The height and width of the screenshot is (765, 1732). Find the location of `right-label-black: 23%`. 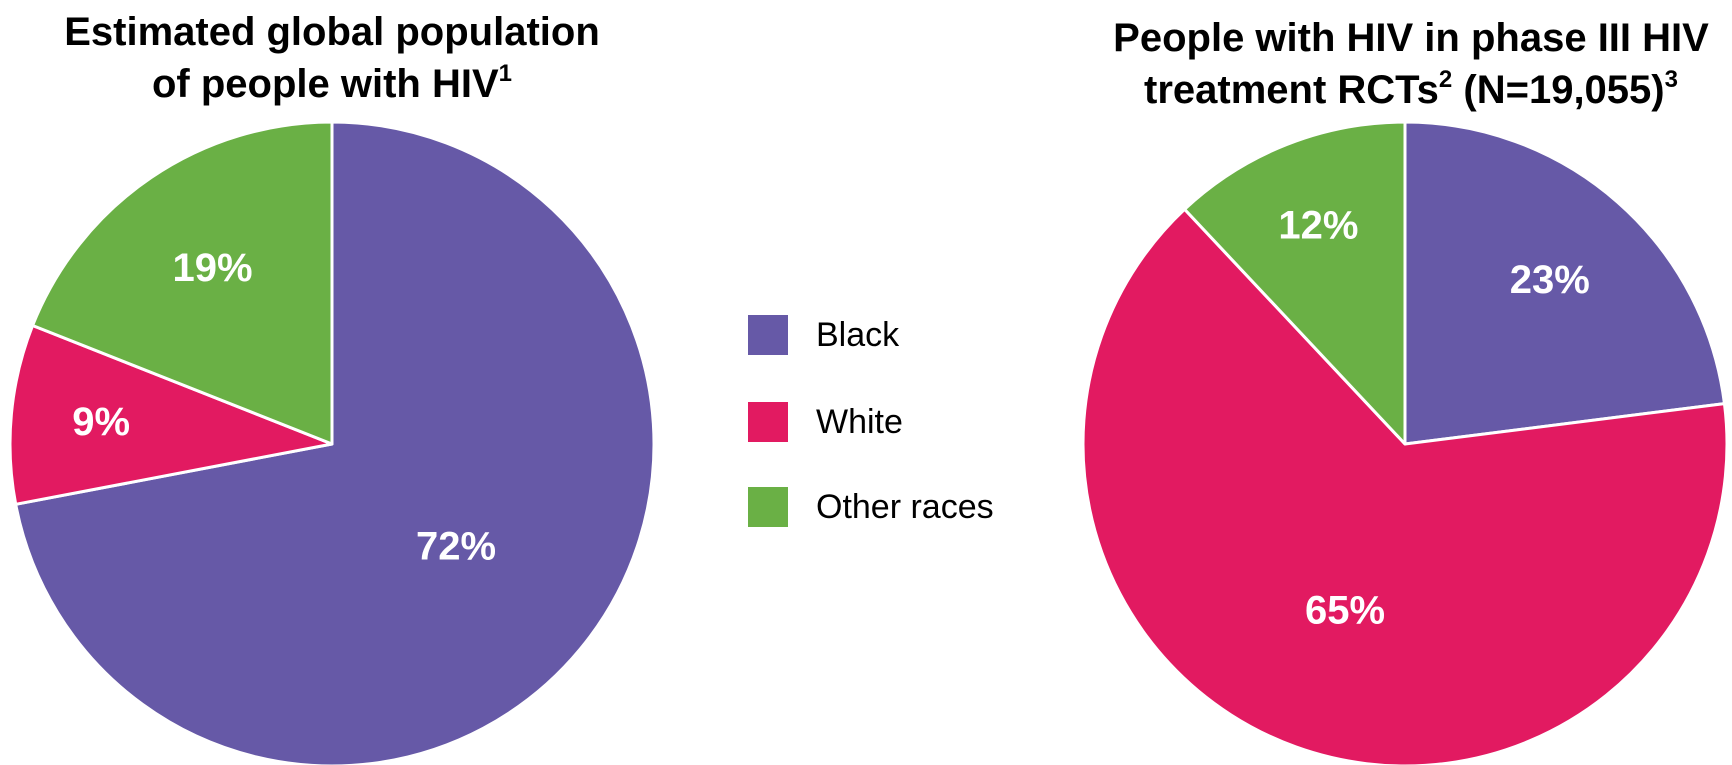

right-label-black: 23% is located at coordinates (1550, 280).